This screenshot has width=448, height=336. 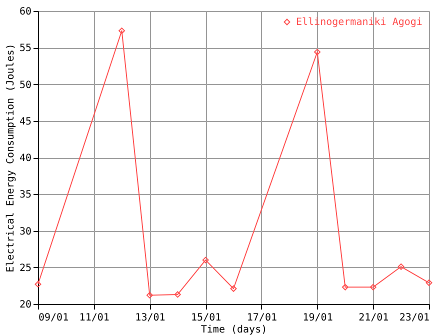 I want to click on y-axis-title: Electrical Energy Consumption (Joules), so click(x=10, y=158).